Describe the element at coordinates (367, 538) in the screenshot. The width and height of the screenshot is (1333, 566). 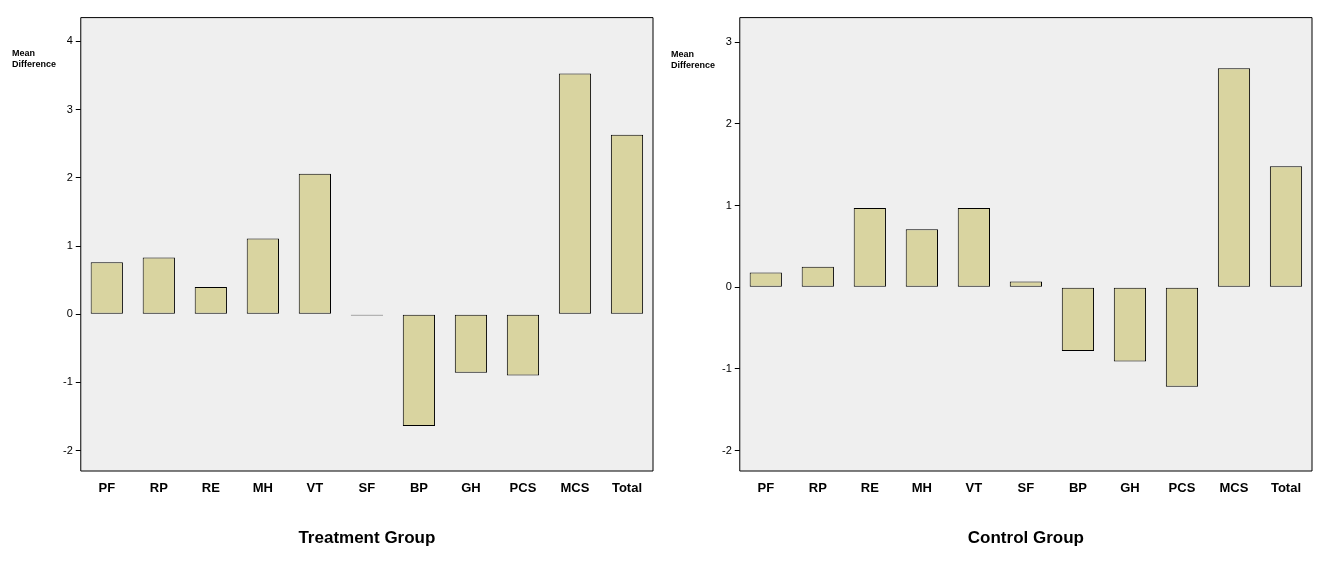
I see `x-axis-title: Treatment Group` at that location.